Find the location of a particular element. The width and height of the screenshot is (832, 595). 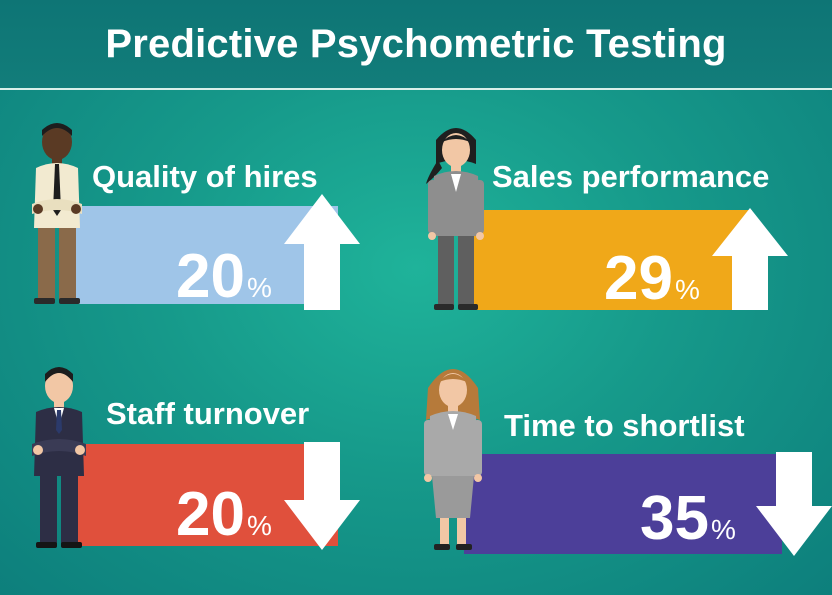

stat-label-sales-performance: Sales performance is located at coordinates (631, 176).